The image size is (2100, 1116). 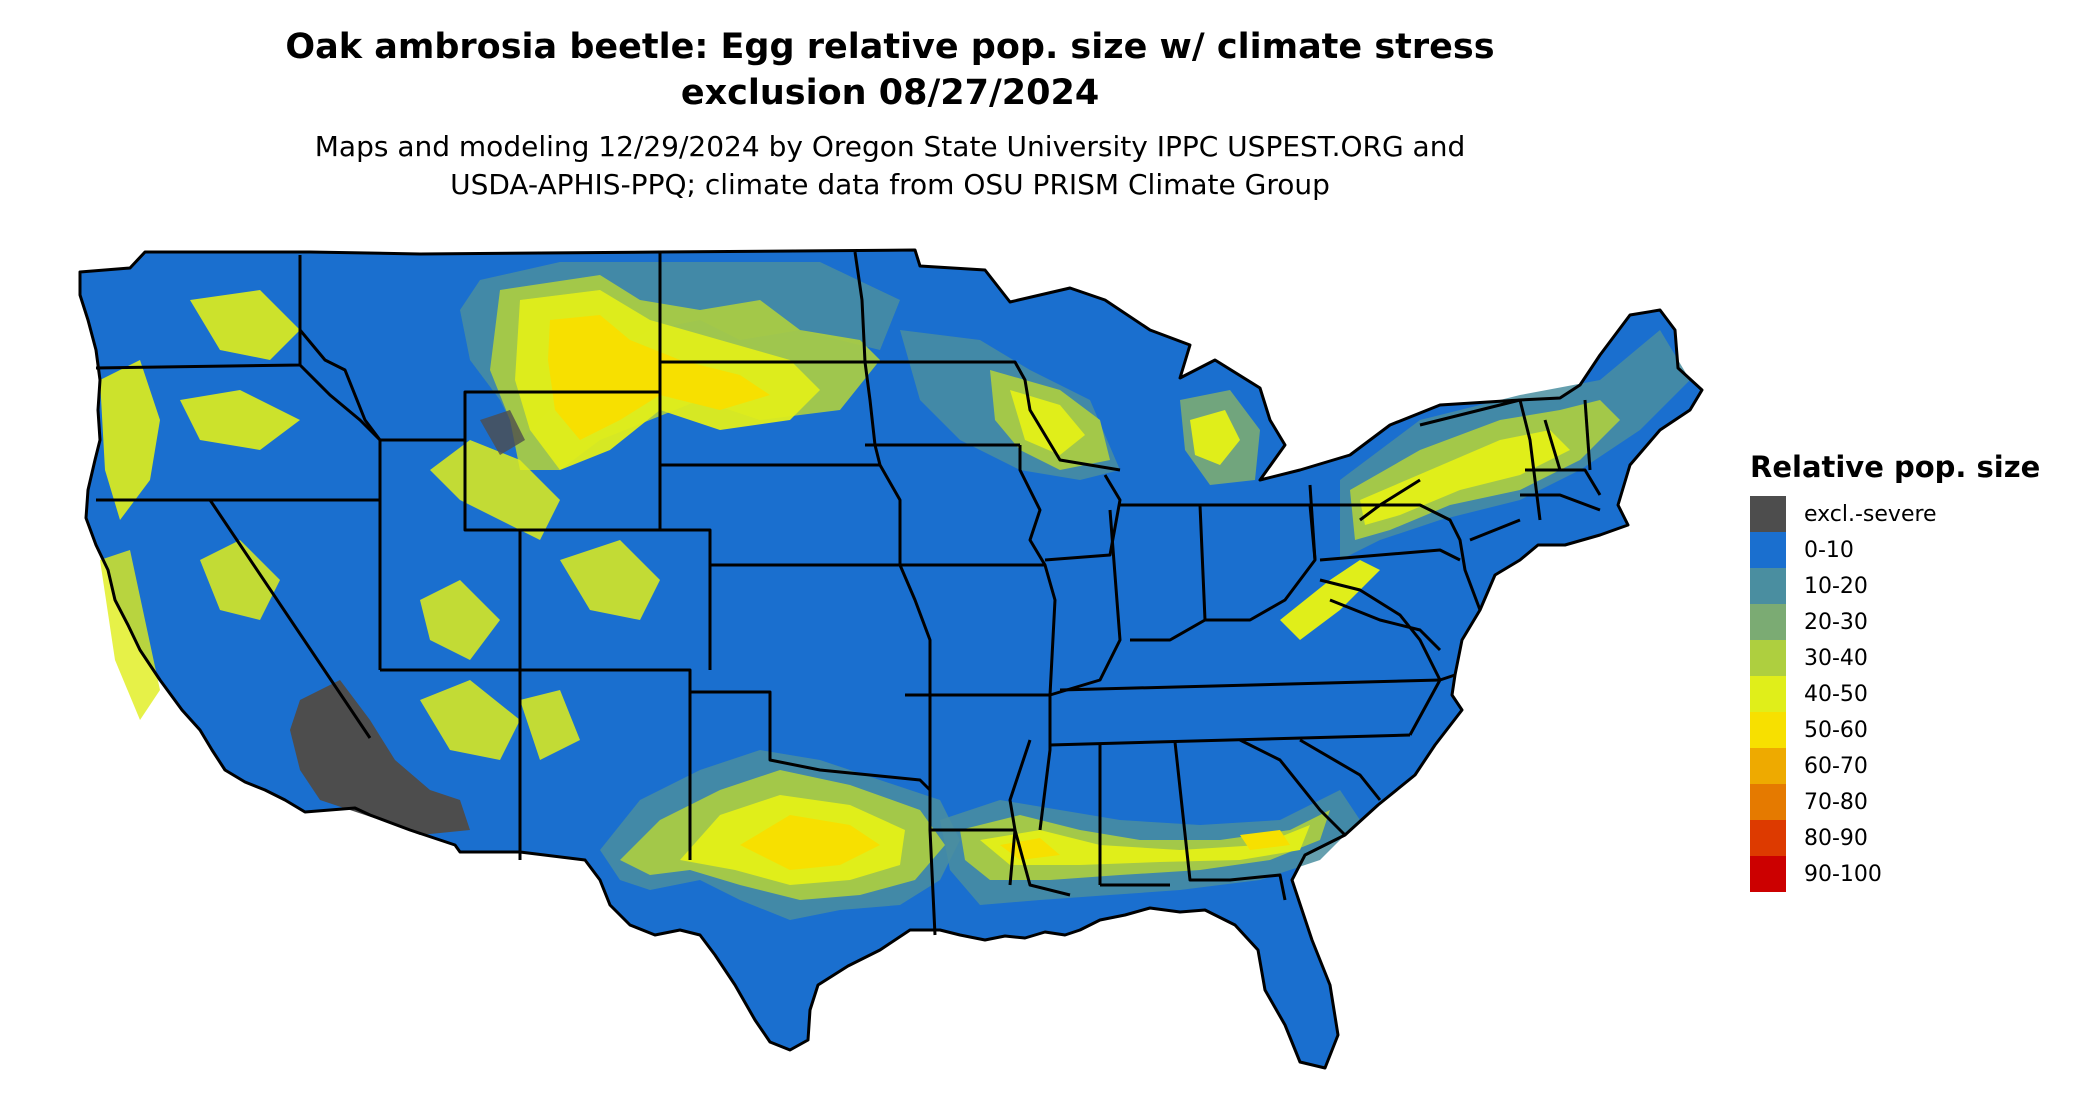 I want to click on legend-title: Relative pop. size, so click(x=1895, y=467).